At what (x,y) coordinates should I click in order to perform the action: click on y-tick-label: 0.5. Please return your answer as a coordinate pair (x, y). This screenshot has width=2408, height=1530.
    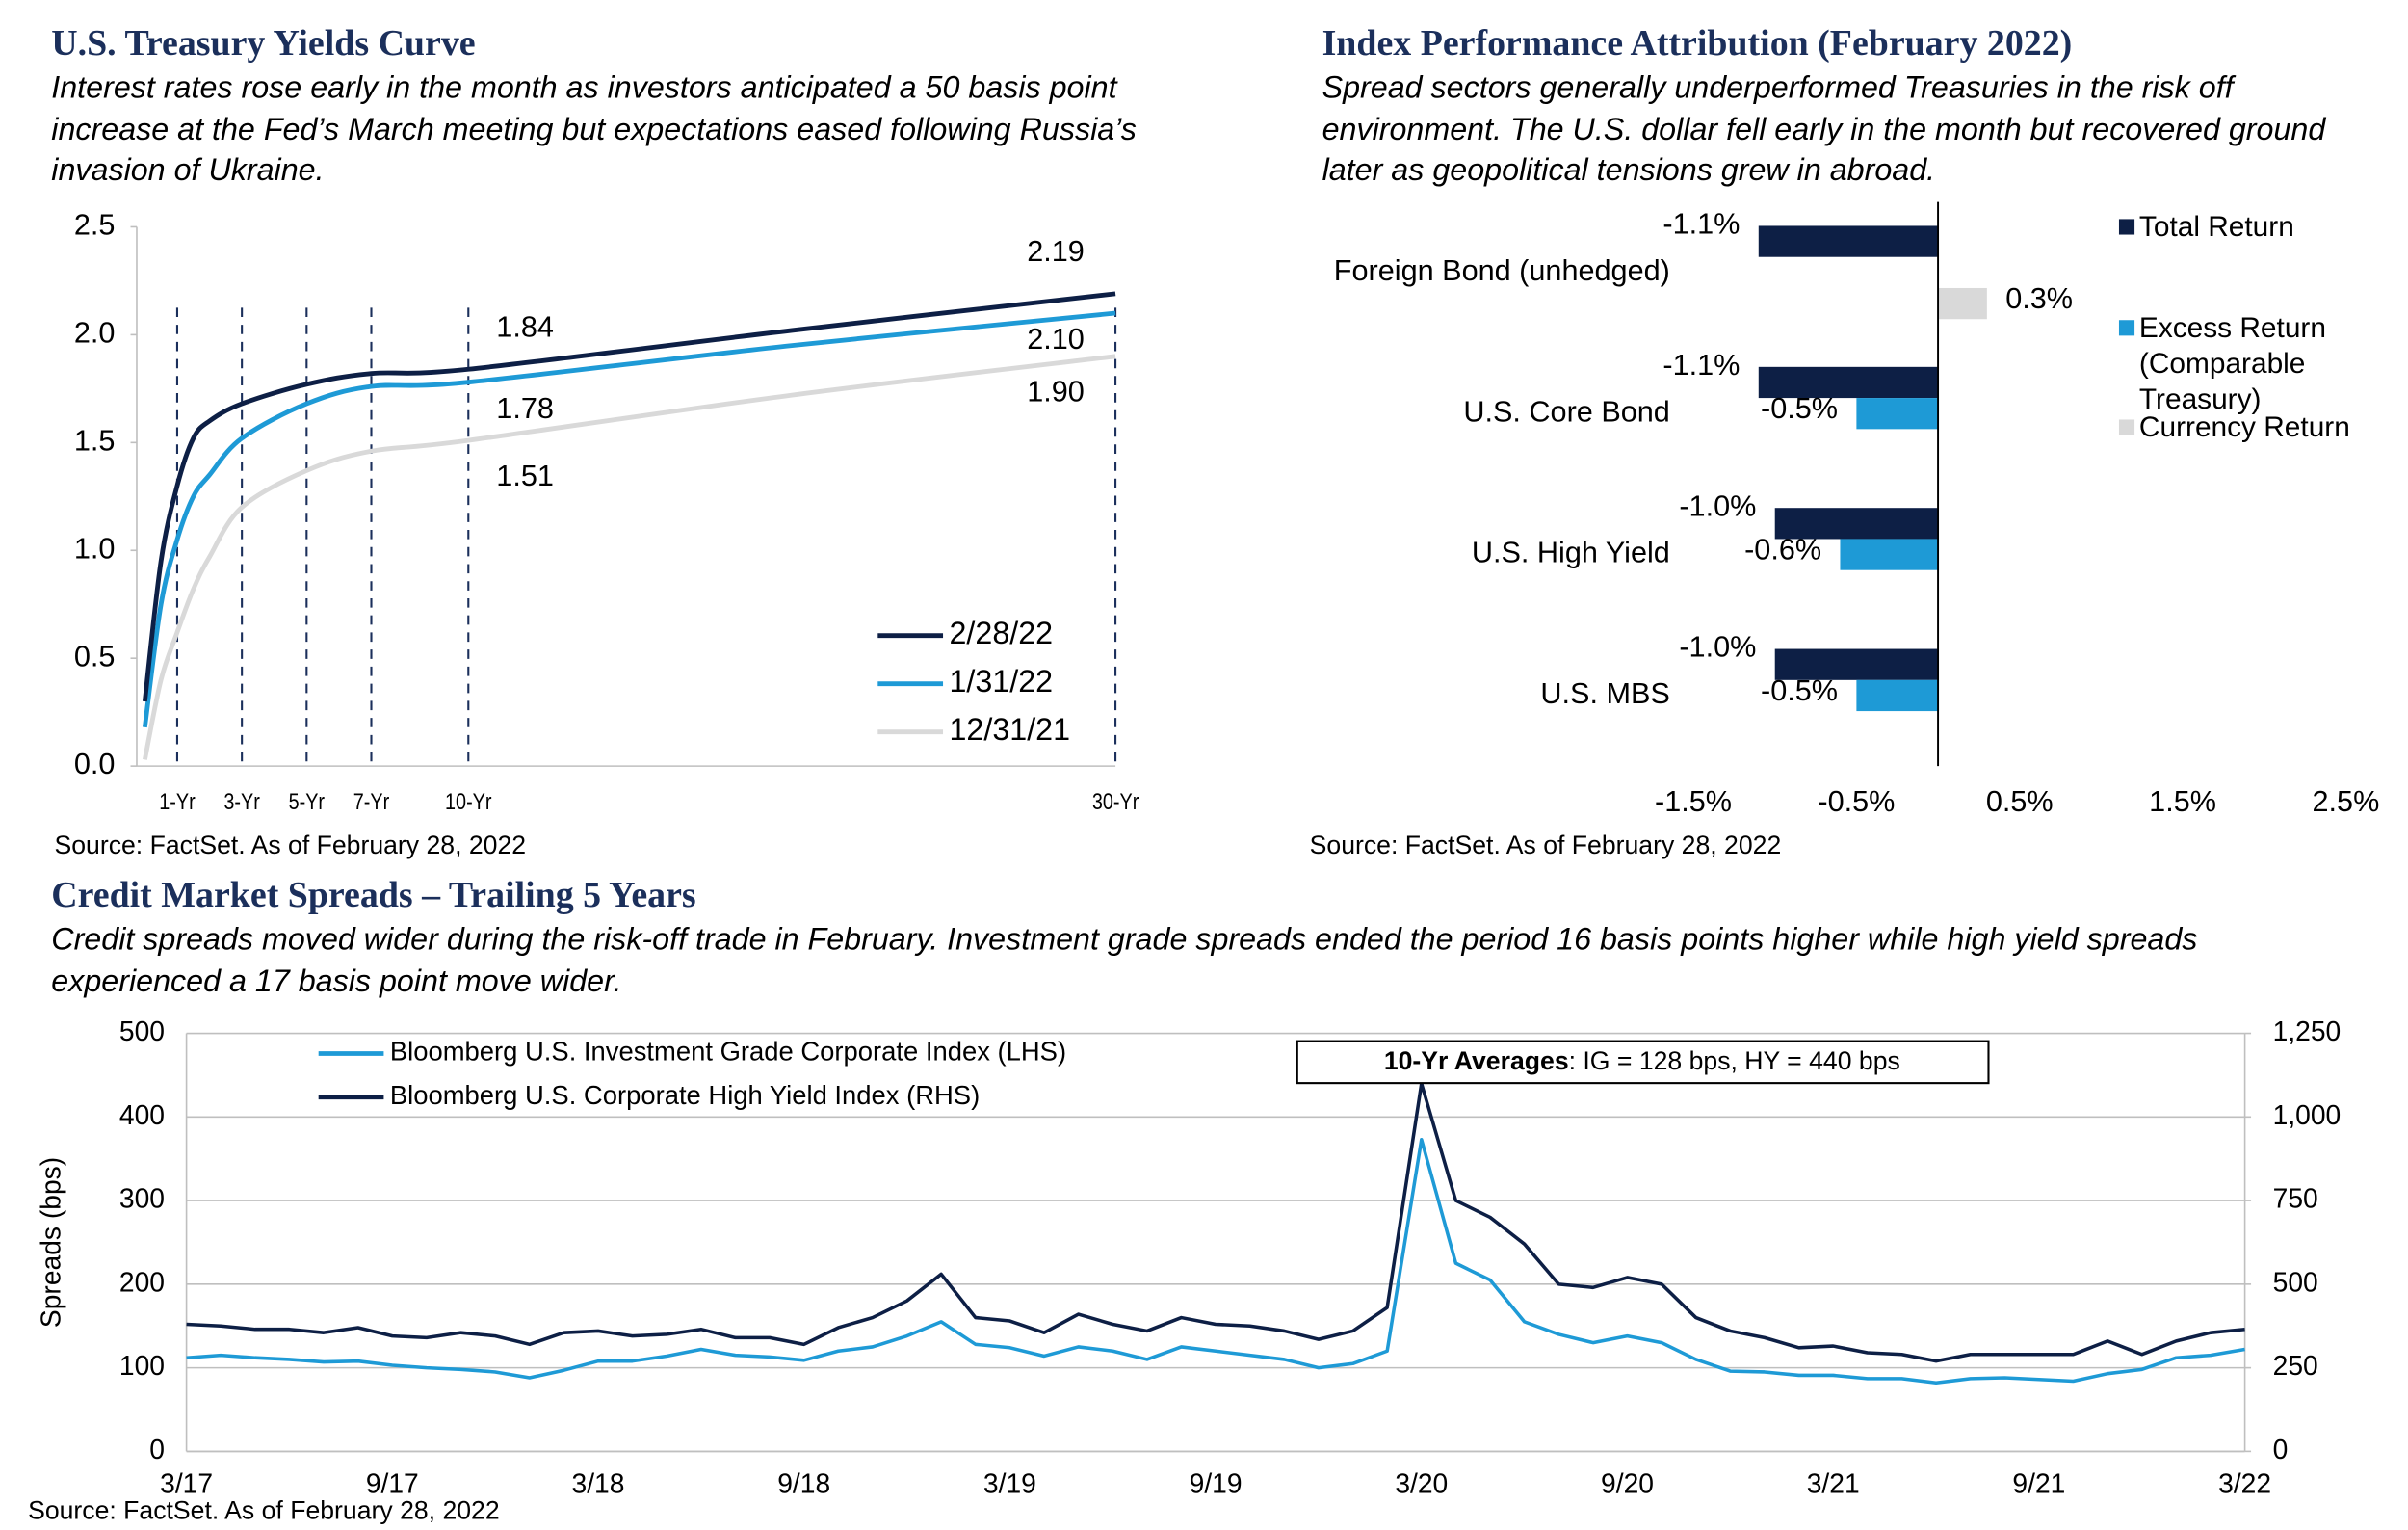
    Looking at the image, I should click on (95, 656).